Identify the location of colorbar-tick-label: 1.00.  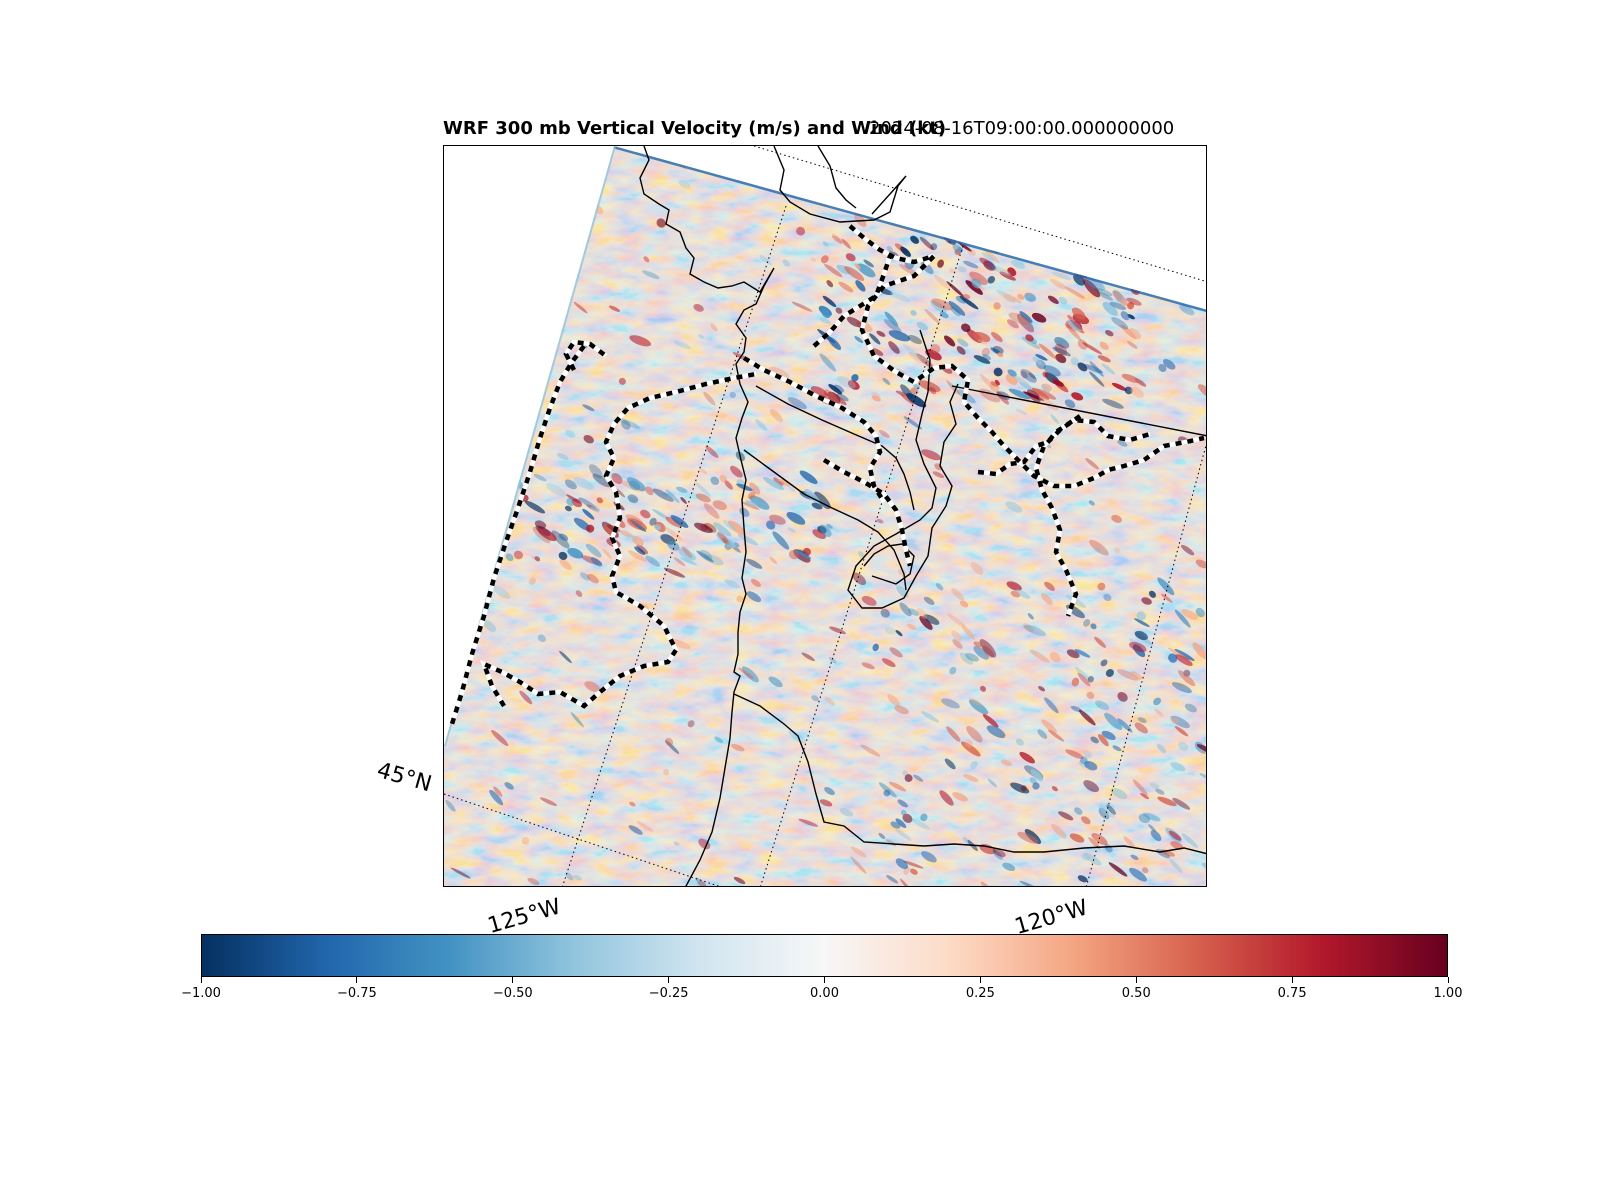
(1448, 993).